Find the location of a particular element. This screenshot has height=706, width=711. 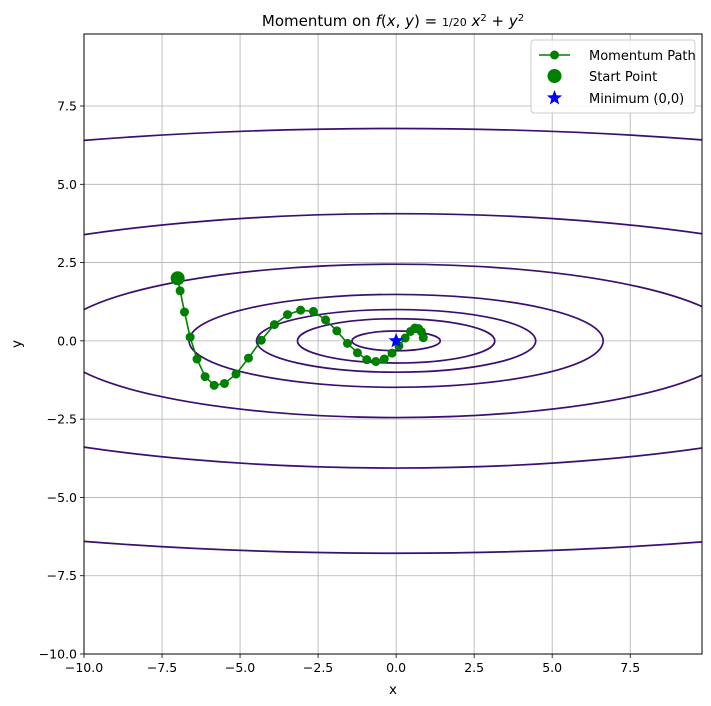

legend-label-start: Start Point is located at coordinates (623, 77).